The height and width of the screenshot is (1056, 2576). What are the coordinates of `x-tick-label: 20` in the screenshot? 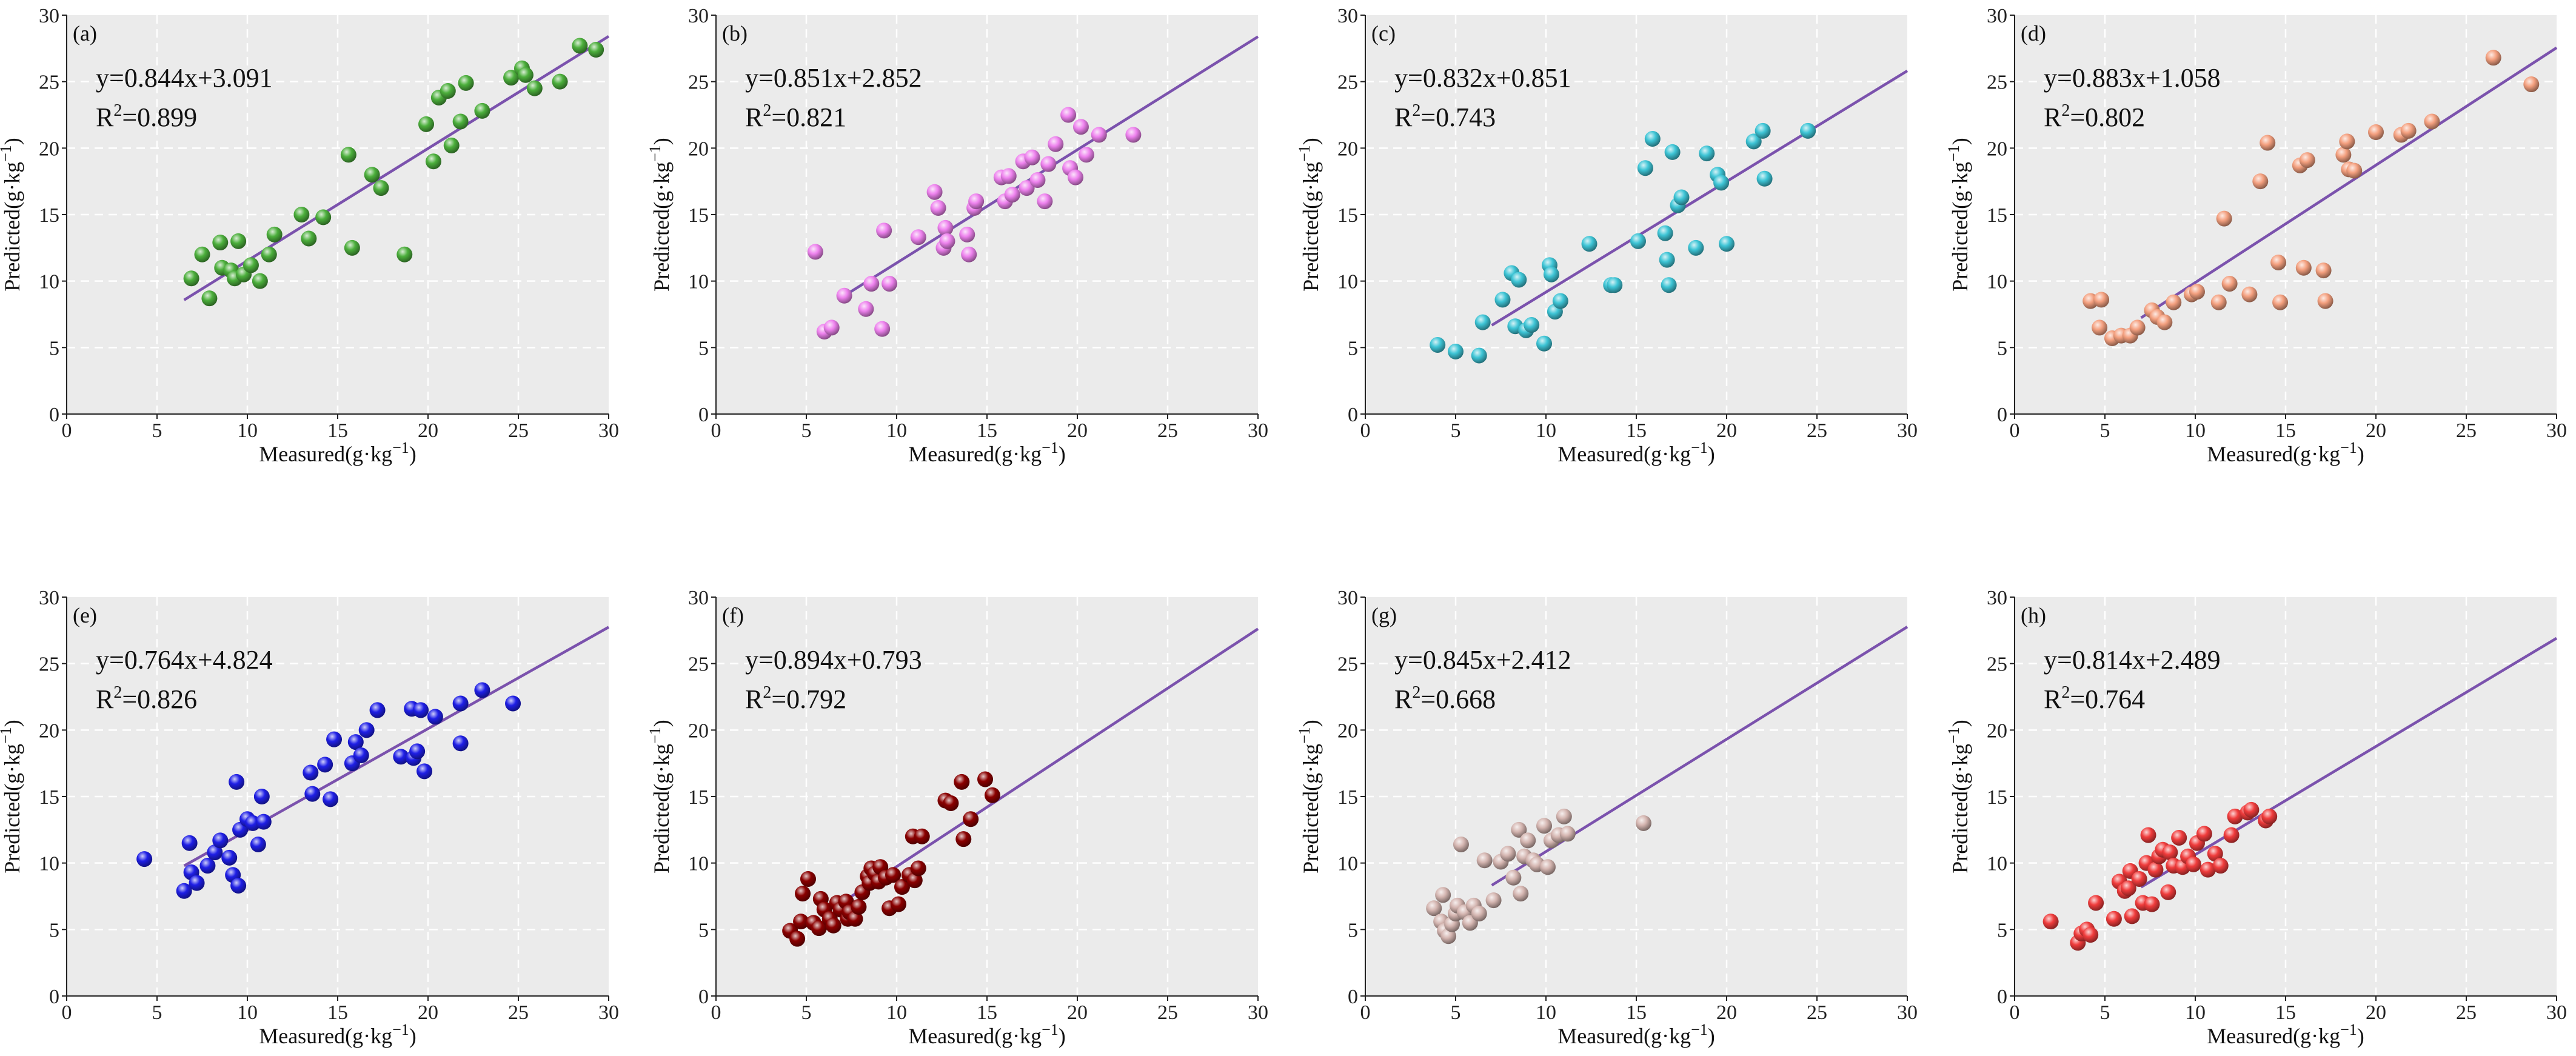 It's located at (2376, 430).